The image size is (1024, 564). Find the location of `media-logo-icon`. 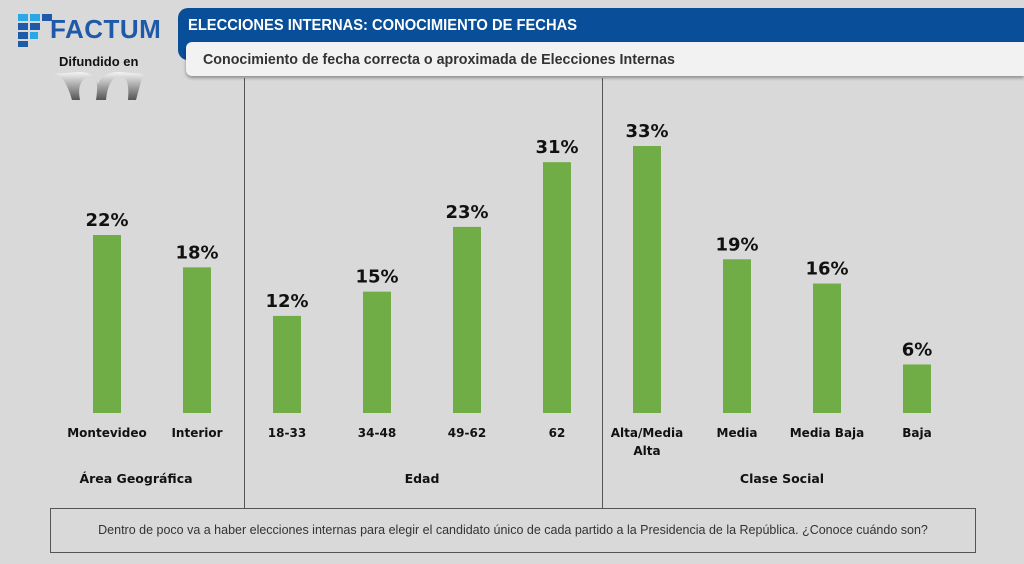

media-logo-icon is located at coordinates (97, 86).